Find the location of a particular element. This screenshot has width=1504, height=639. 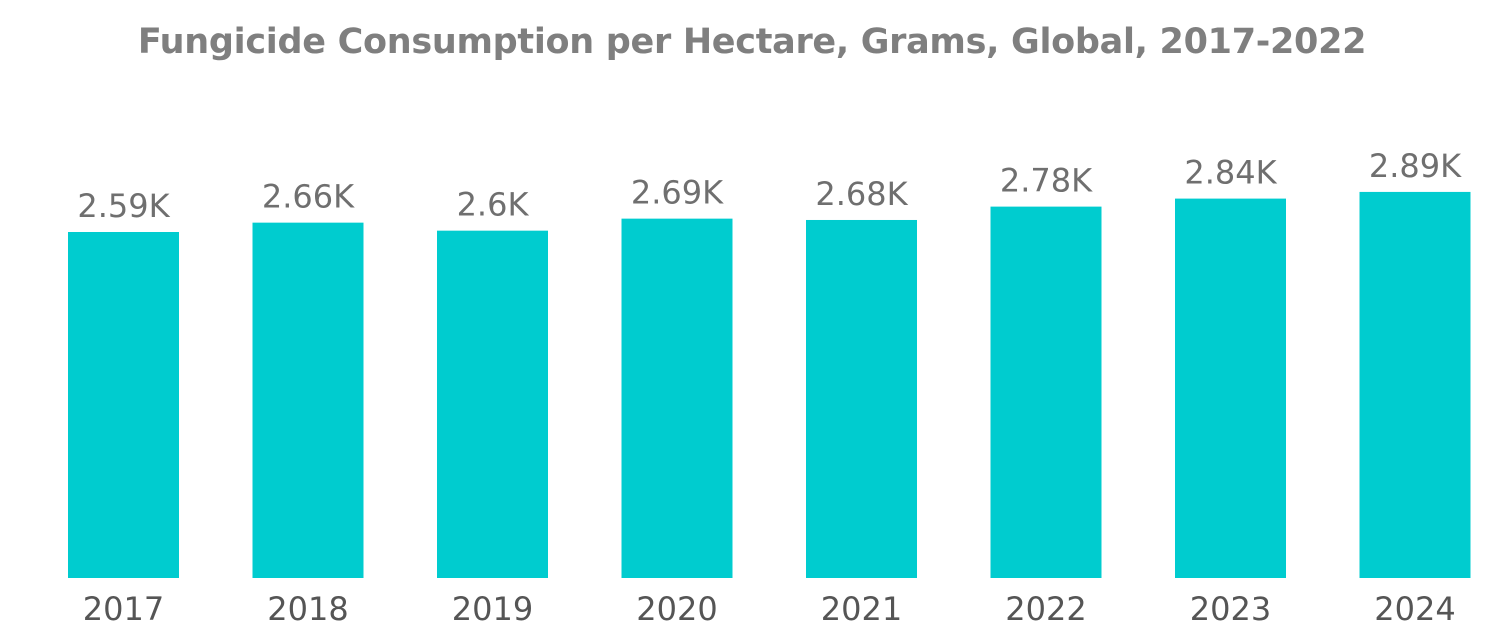

data-label-2023: 2.84K is located at coordinates (1230, 173).